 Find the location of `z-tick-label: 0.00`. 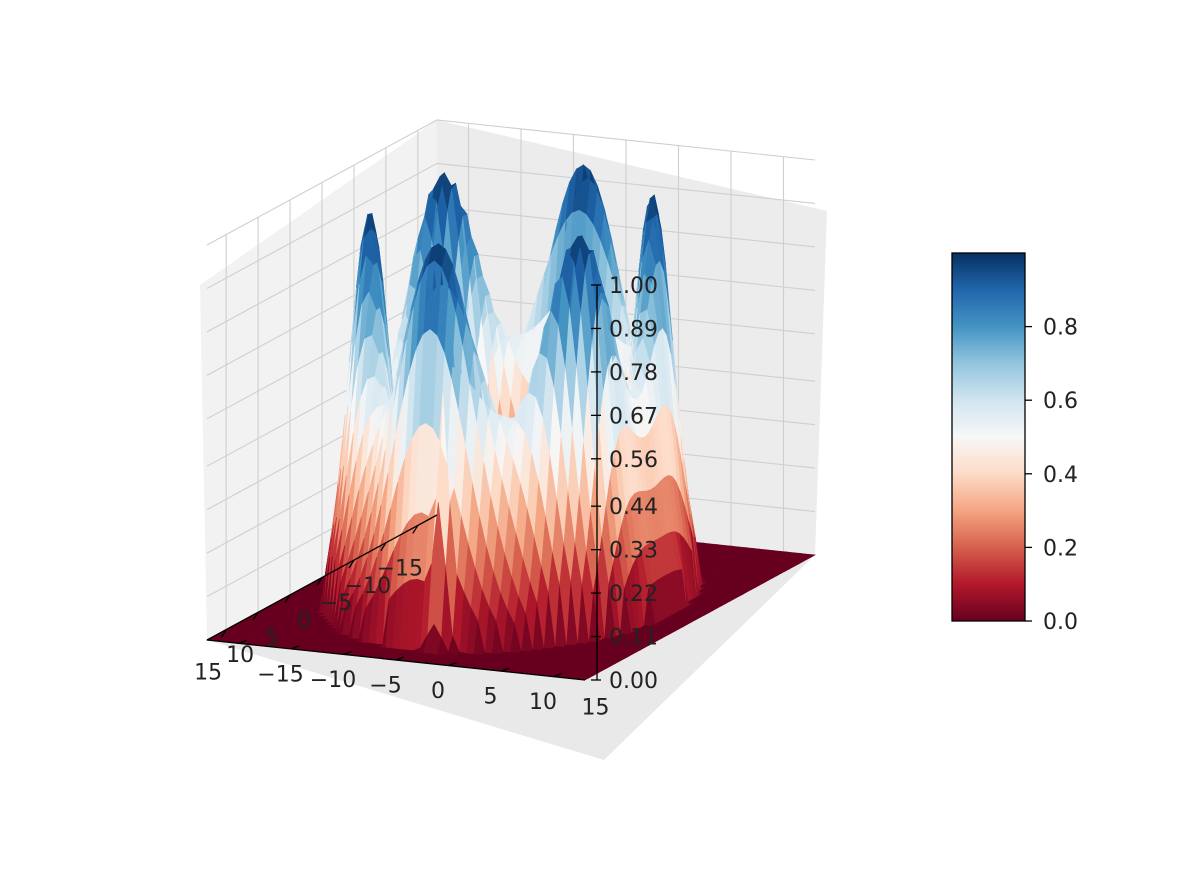

z-tick-label: 0.00 is located at coordinates (633, 681).